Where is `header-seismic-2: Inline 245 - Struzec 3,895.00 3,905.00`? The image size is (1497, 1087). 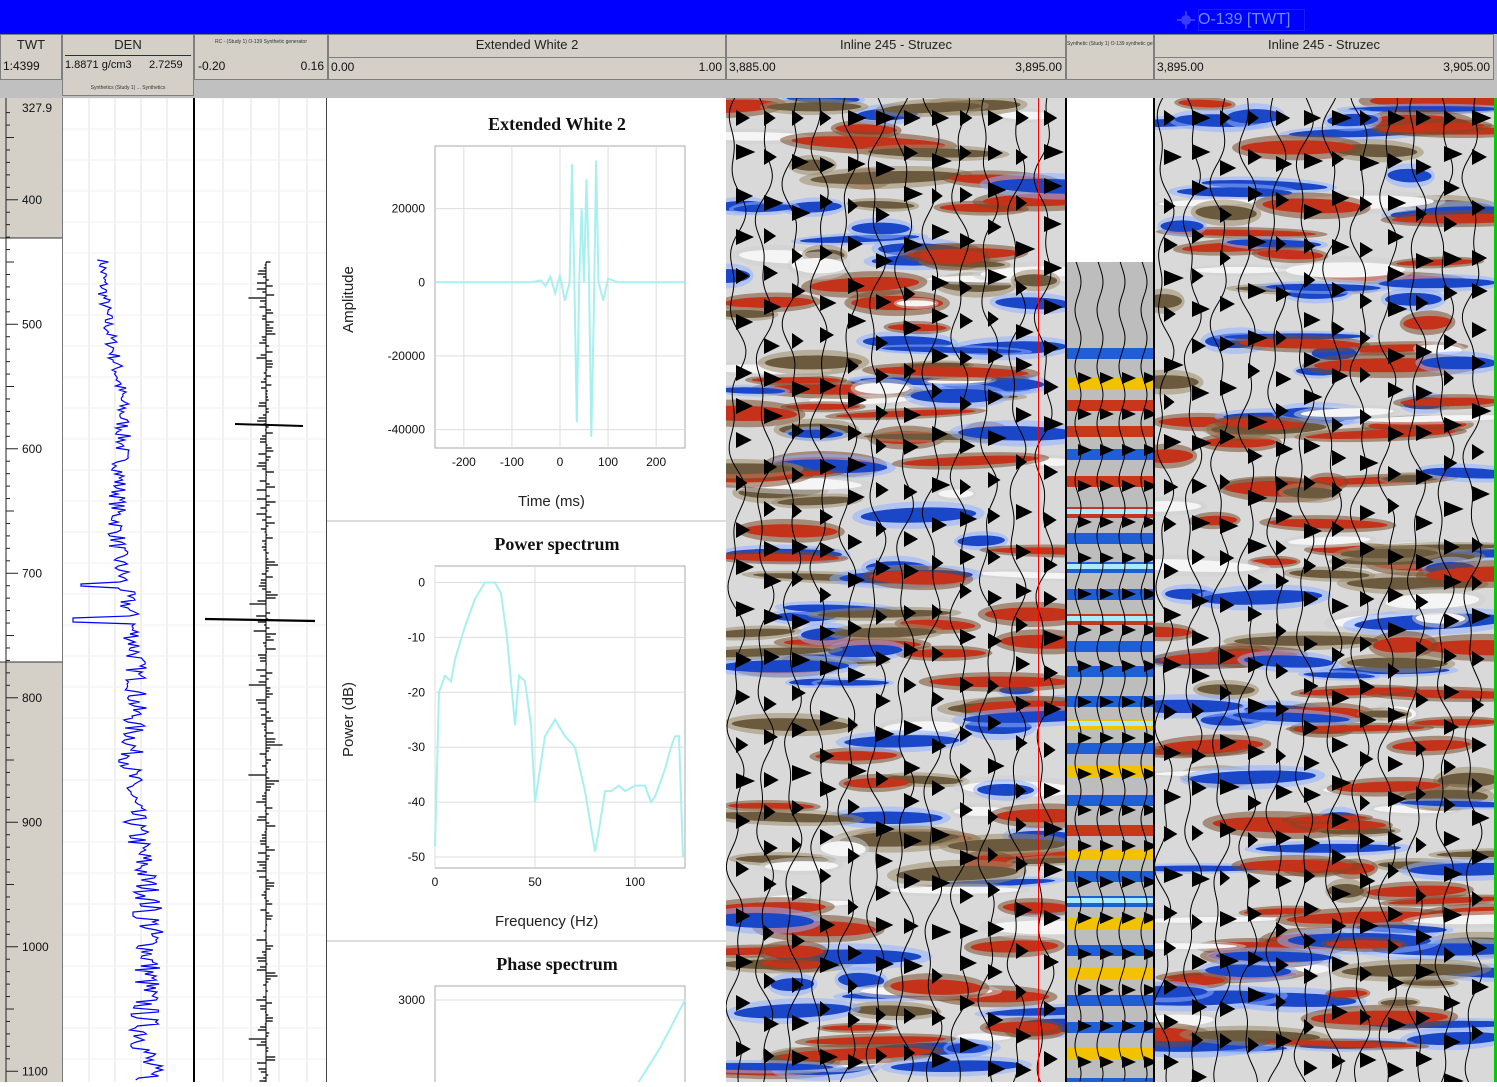 header-seismic-2: Inline 245 - Struzec 3,895.00 3,905.00 is located at coordinates (1324, 57).